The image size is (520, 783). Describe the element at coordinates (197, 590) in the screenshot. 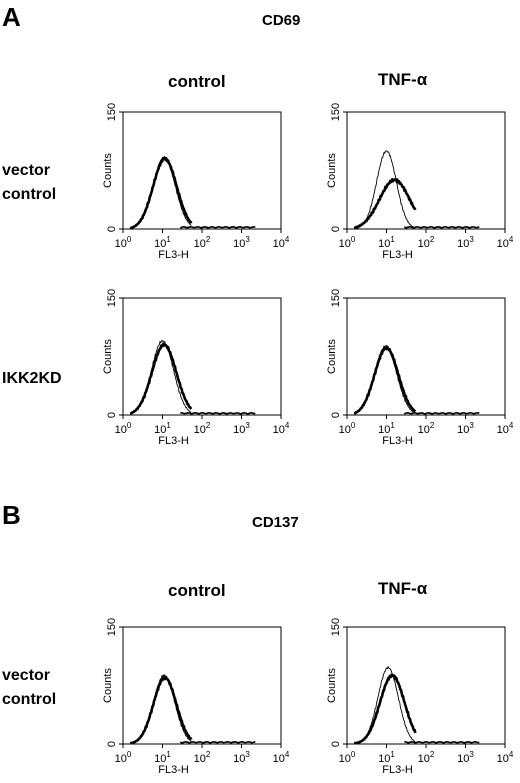

I see `panel-b-col-label-control: control` at that location.